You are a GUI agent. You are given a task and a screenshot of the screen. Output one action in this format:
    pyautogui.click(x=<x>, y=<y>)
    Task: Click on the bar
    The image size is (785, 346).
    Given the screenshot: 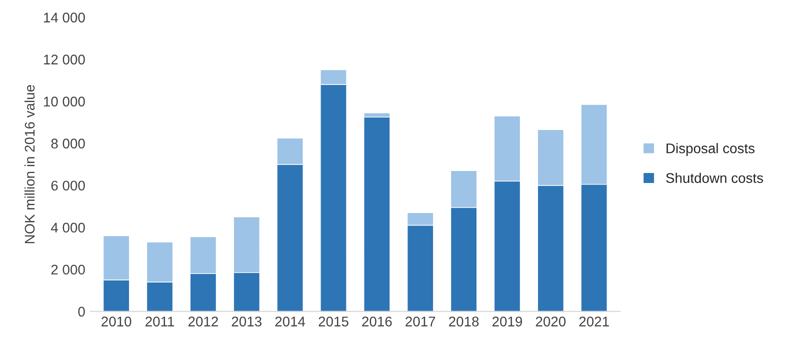 What is the action you would take?
    pyautogui.click(x=377, y=214)
    